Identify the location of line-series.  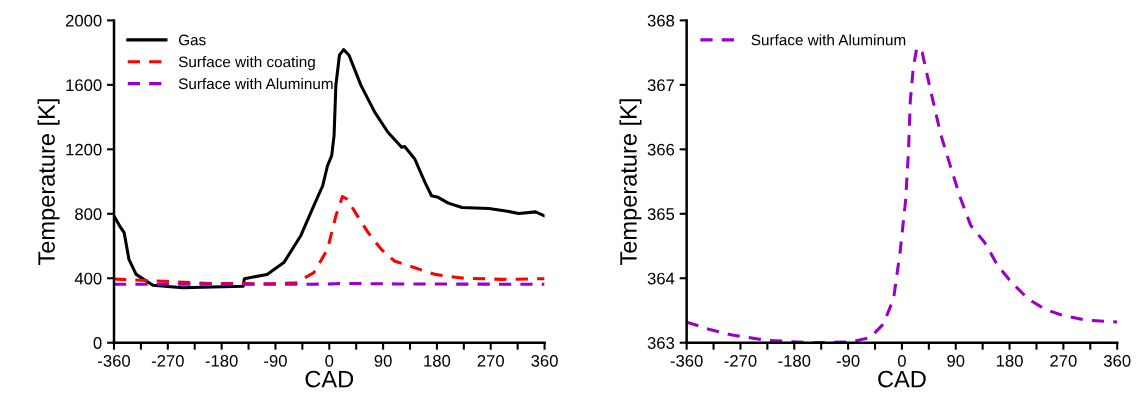
(329, 240).